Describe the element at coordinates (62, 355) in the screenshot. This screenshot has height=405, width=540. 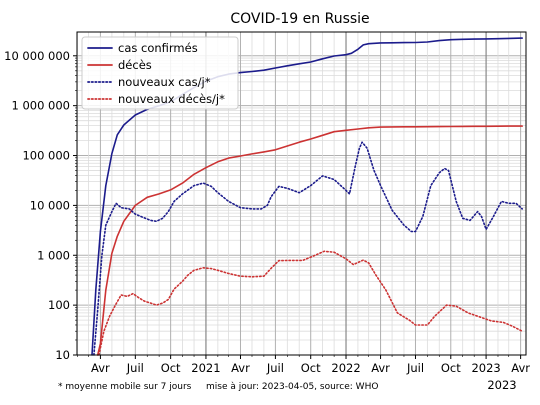
I see `y-tick-label: 10` at that location.